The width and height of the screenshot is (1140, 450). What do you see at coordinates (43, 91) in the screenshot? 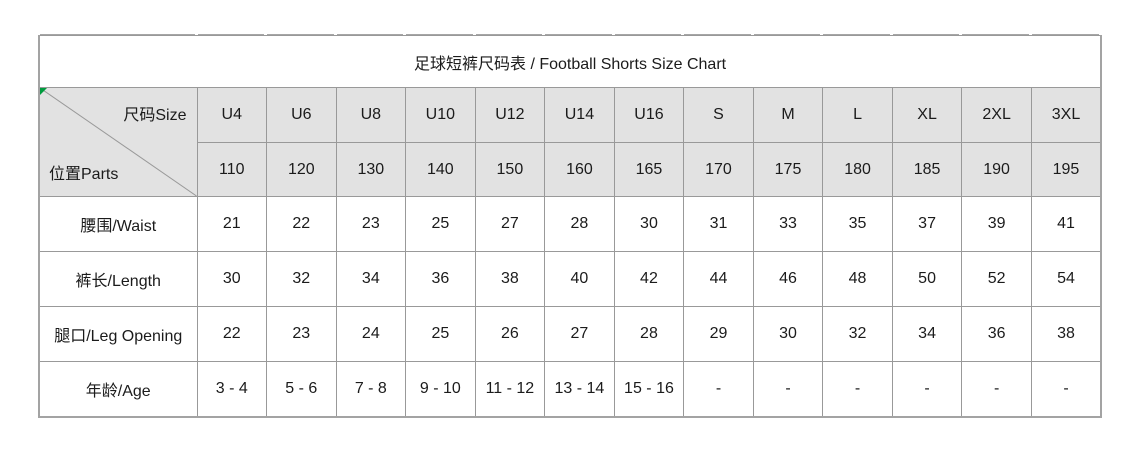
I see `green-corner-marker-icon` at bounding box center [43, 91].